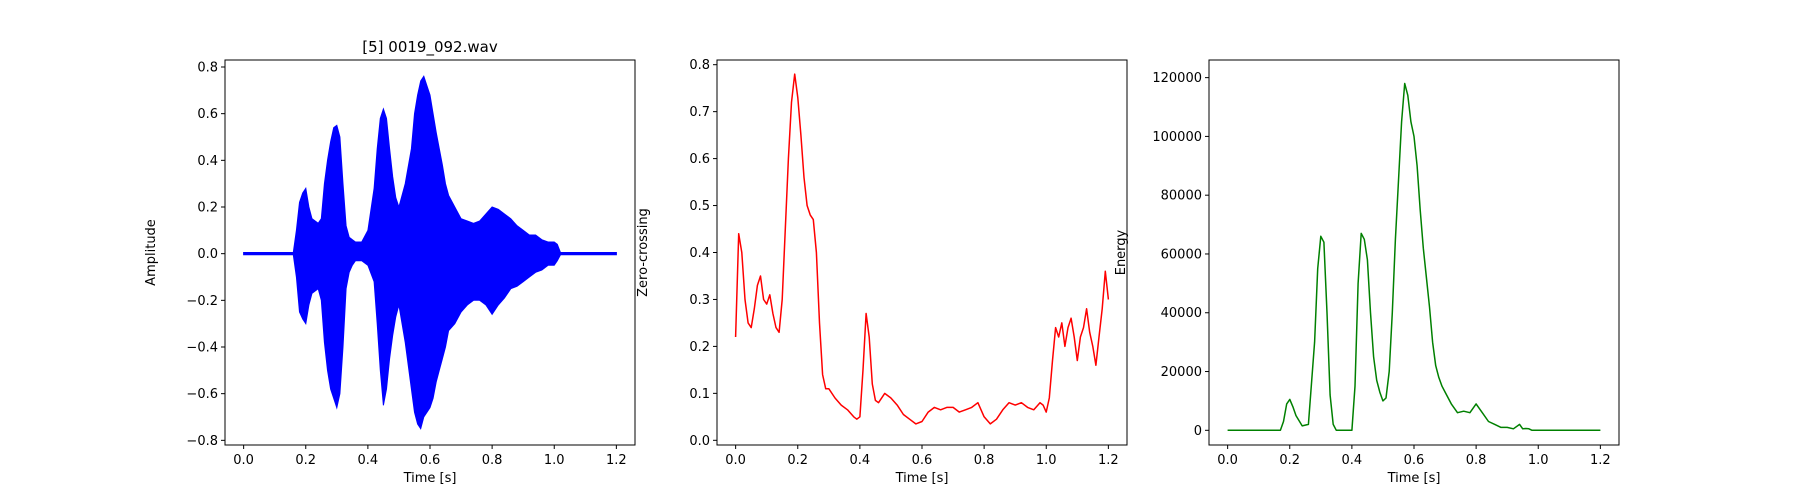 This screenshot has height=500, width=1800. What do you see at coordinates (1181, 196) in the screenshot?
I see `energy-y-tick-label: 80000` at bounding box center [1181, 196].